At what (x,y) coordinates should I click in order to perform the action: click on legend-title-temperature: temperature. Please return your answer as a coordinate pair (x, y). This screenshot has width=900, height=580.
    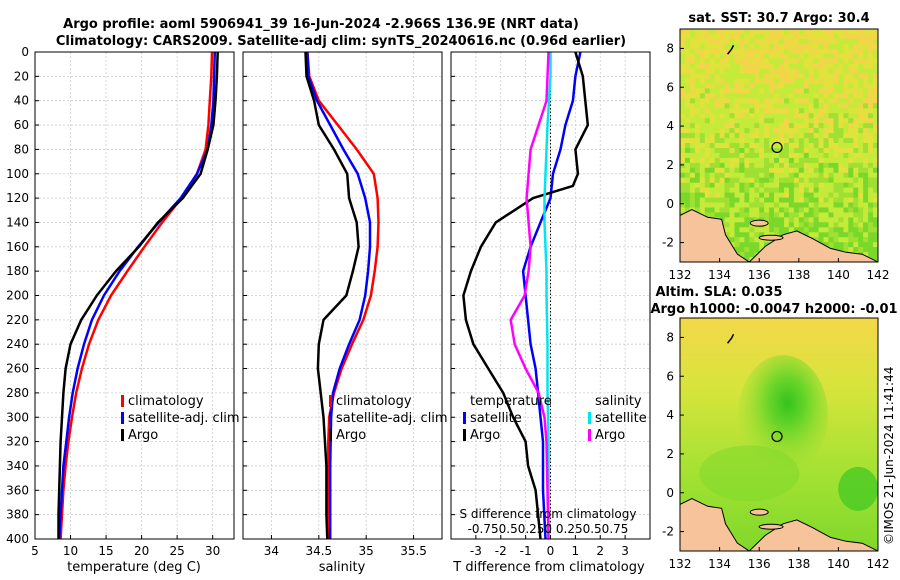
    Looking at the image, I should click on (511, 401).